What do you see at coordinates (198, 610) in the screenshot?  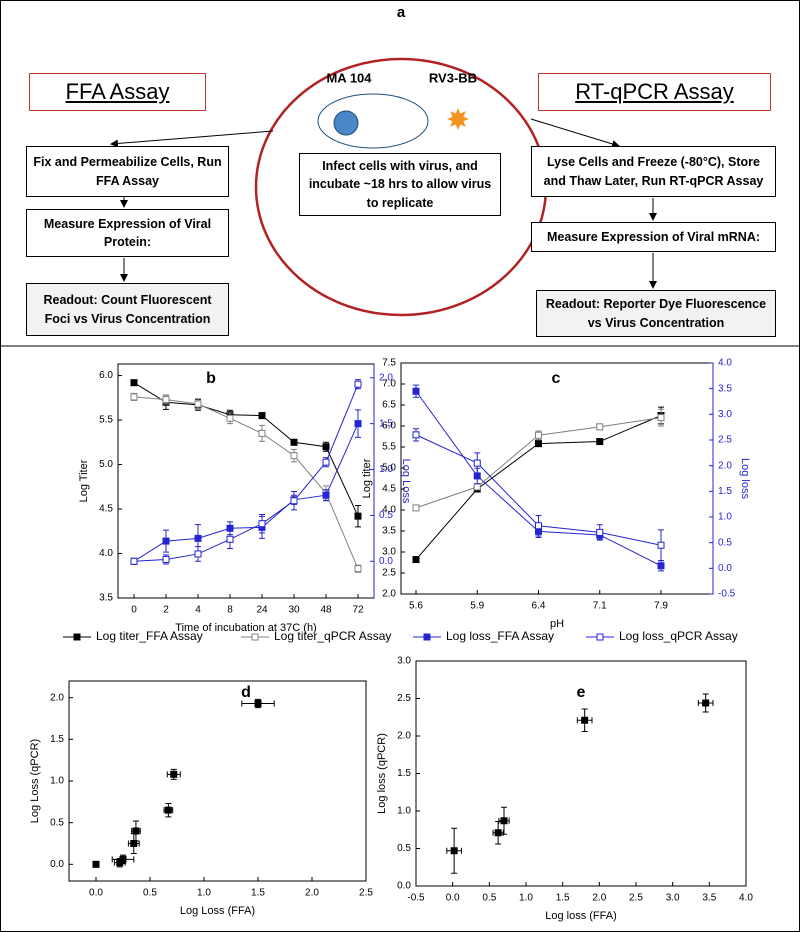 I see `x-tick-label: 4` at bounding box center [198, 610].